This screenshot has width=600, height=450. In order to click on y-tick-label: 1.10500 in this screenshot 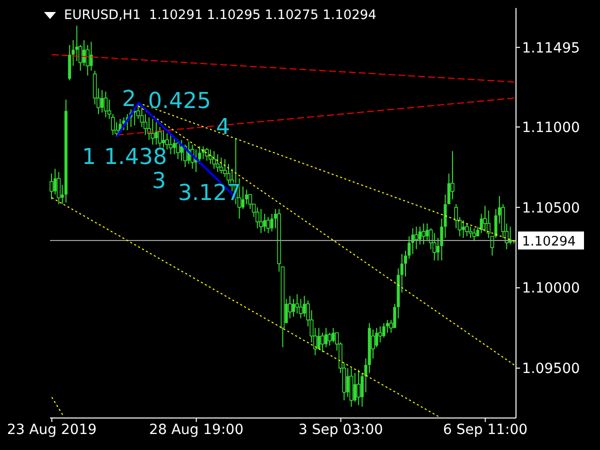, I will do `click(551, 208)`.